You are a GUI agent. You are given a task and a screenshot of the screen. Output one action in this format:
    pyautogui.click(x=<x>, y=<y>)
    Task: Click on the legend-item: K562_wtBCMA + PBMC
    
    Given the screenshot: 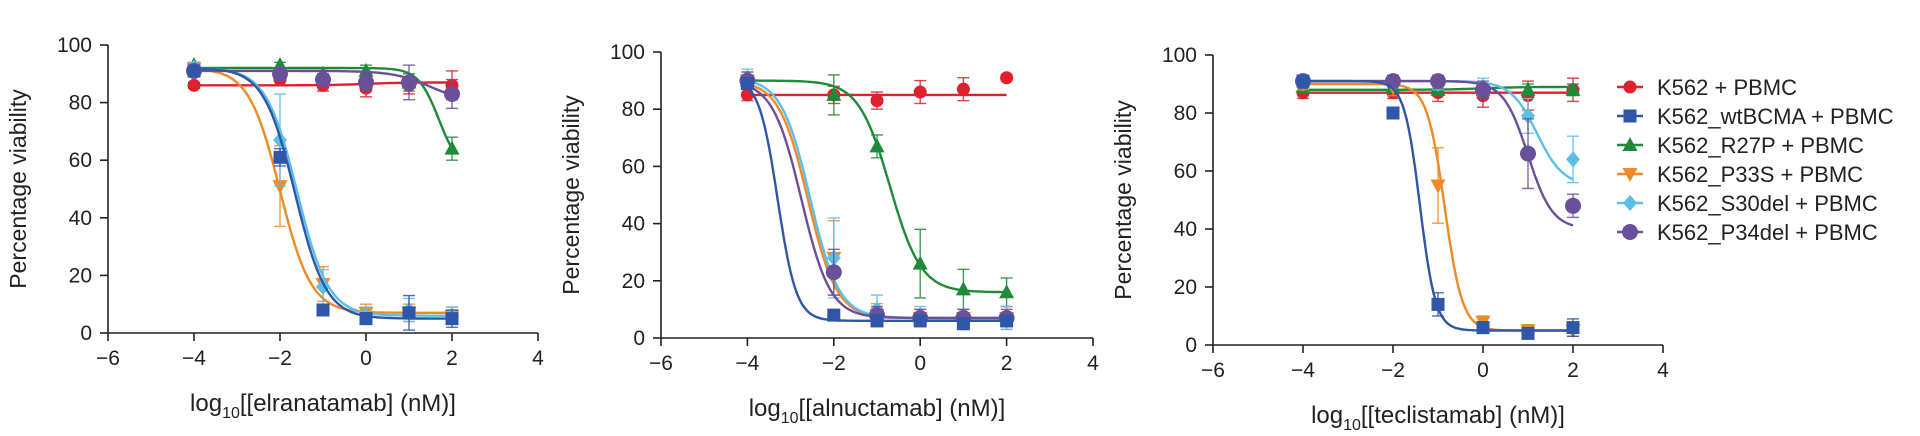 What is the action you would take?
    pyautogui.click(x=1755, y=116)
    